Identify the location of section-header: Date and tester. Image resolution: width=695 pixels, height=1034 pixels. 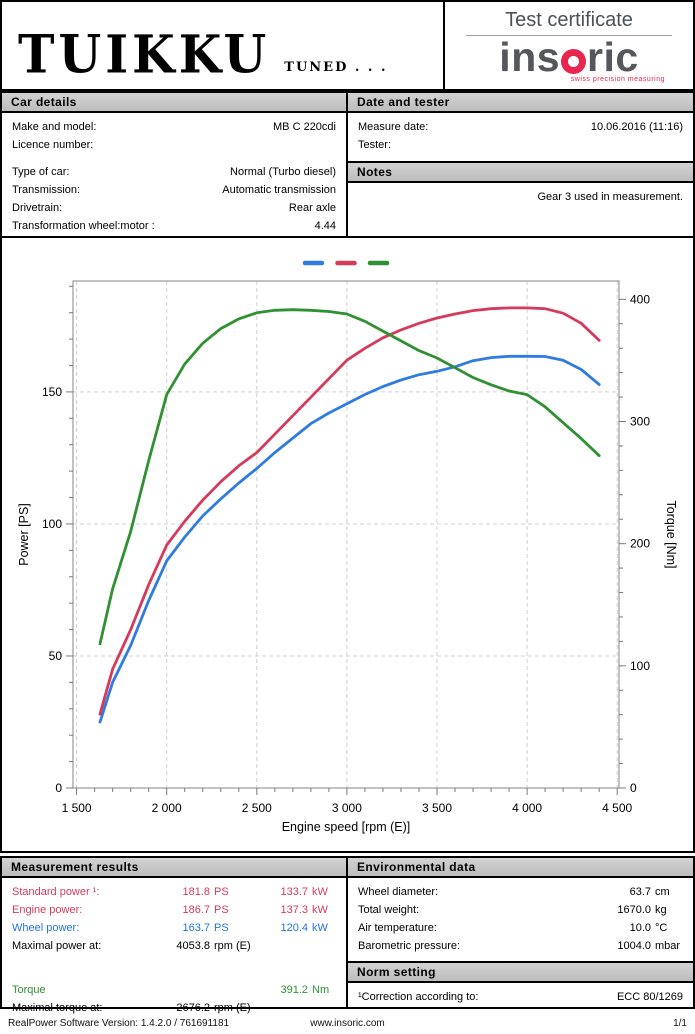
(520, 103).